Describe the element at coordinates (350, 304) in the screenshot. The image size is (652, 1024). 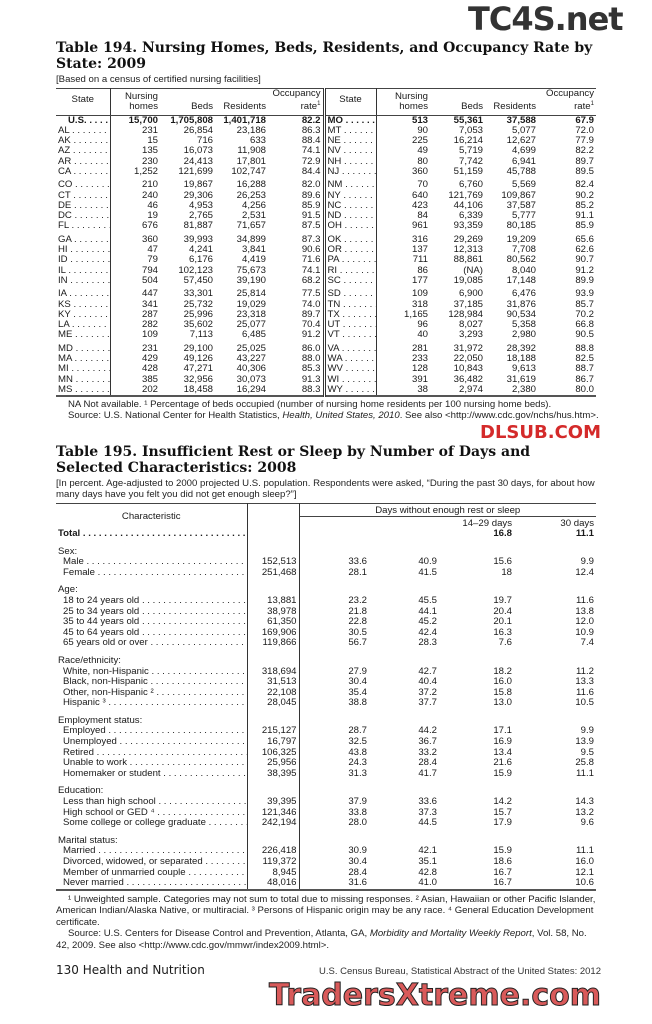
I see `cell-state: TN` at that location.